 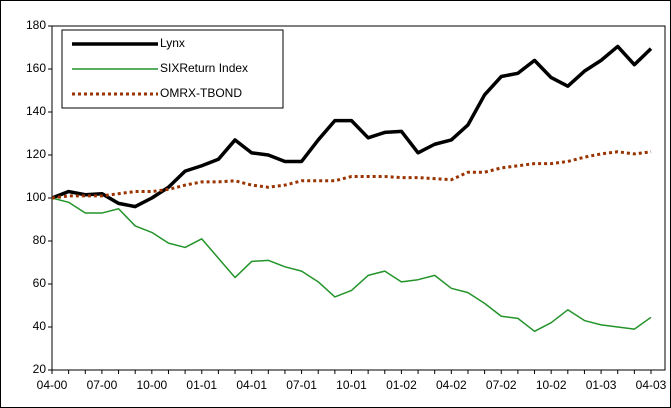 I want to click on y-tick-label: 100, so click(x=36, y=197).